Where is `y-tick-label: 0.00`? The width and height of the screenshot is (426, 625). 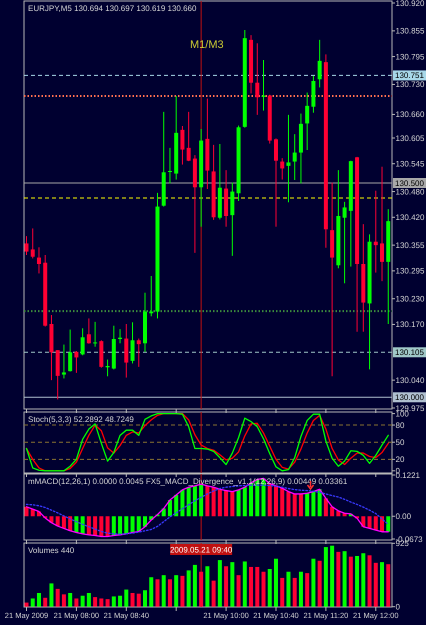
y-tick-label: 0.00 is located at coordinates (404, 517).